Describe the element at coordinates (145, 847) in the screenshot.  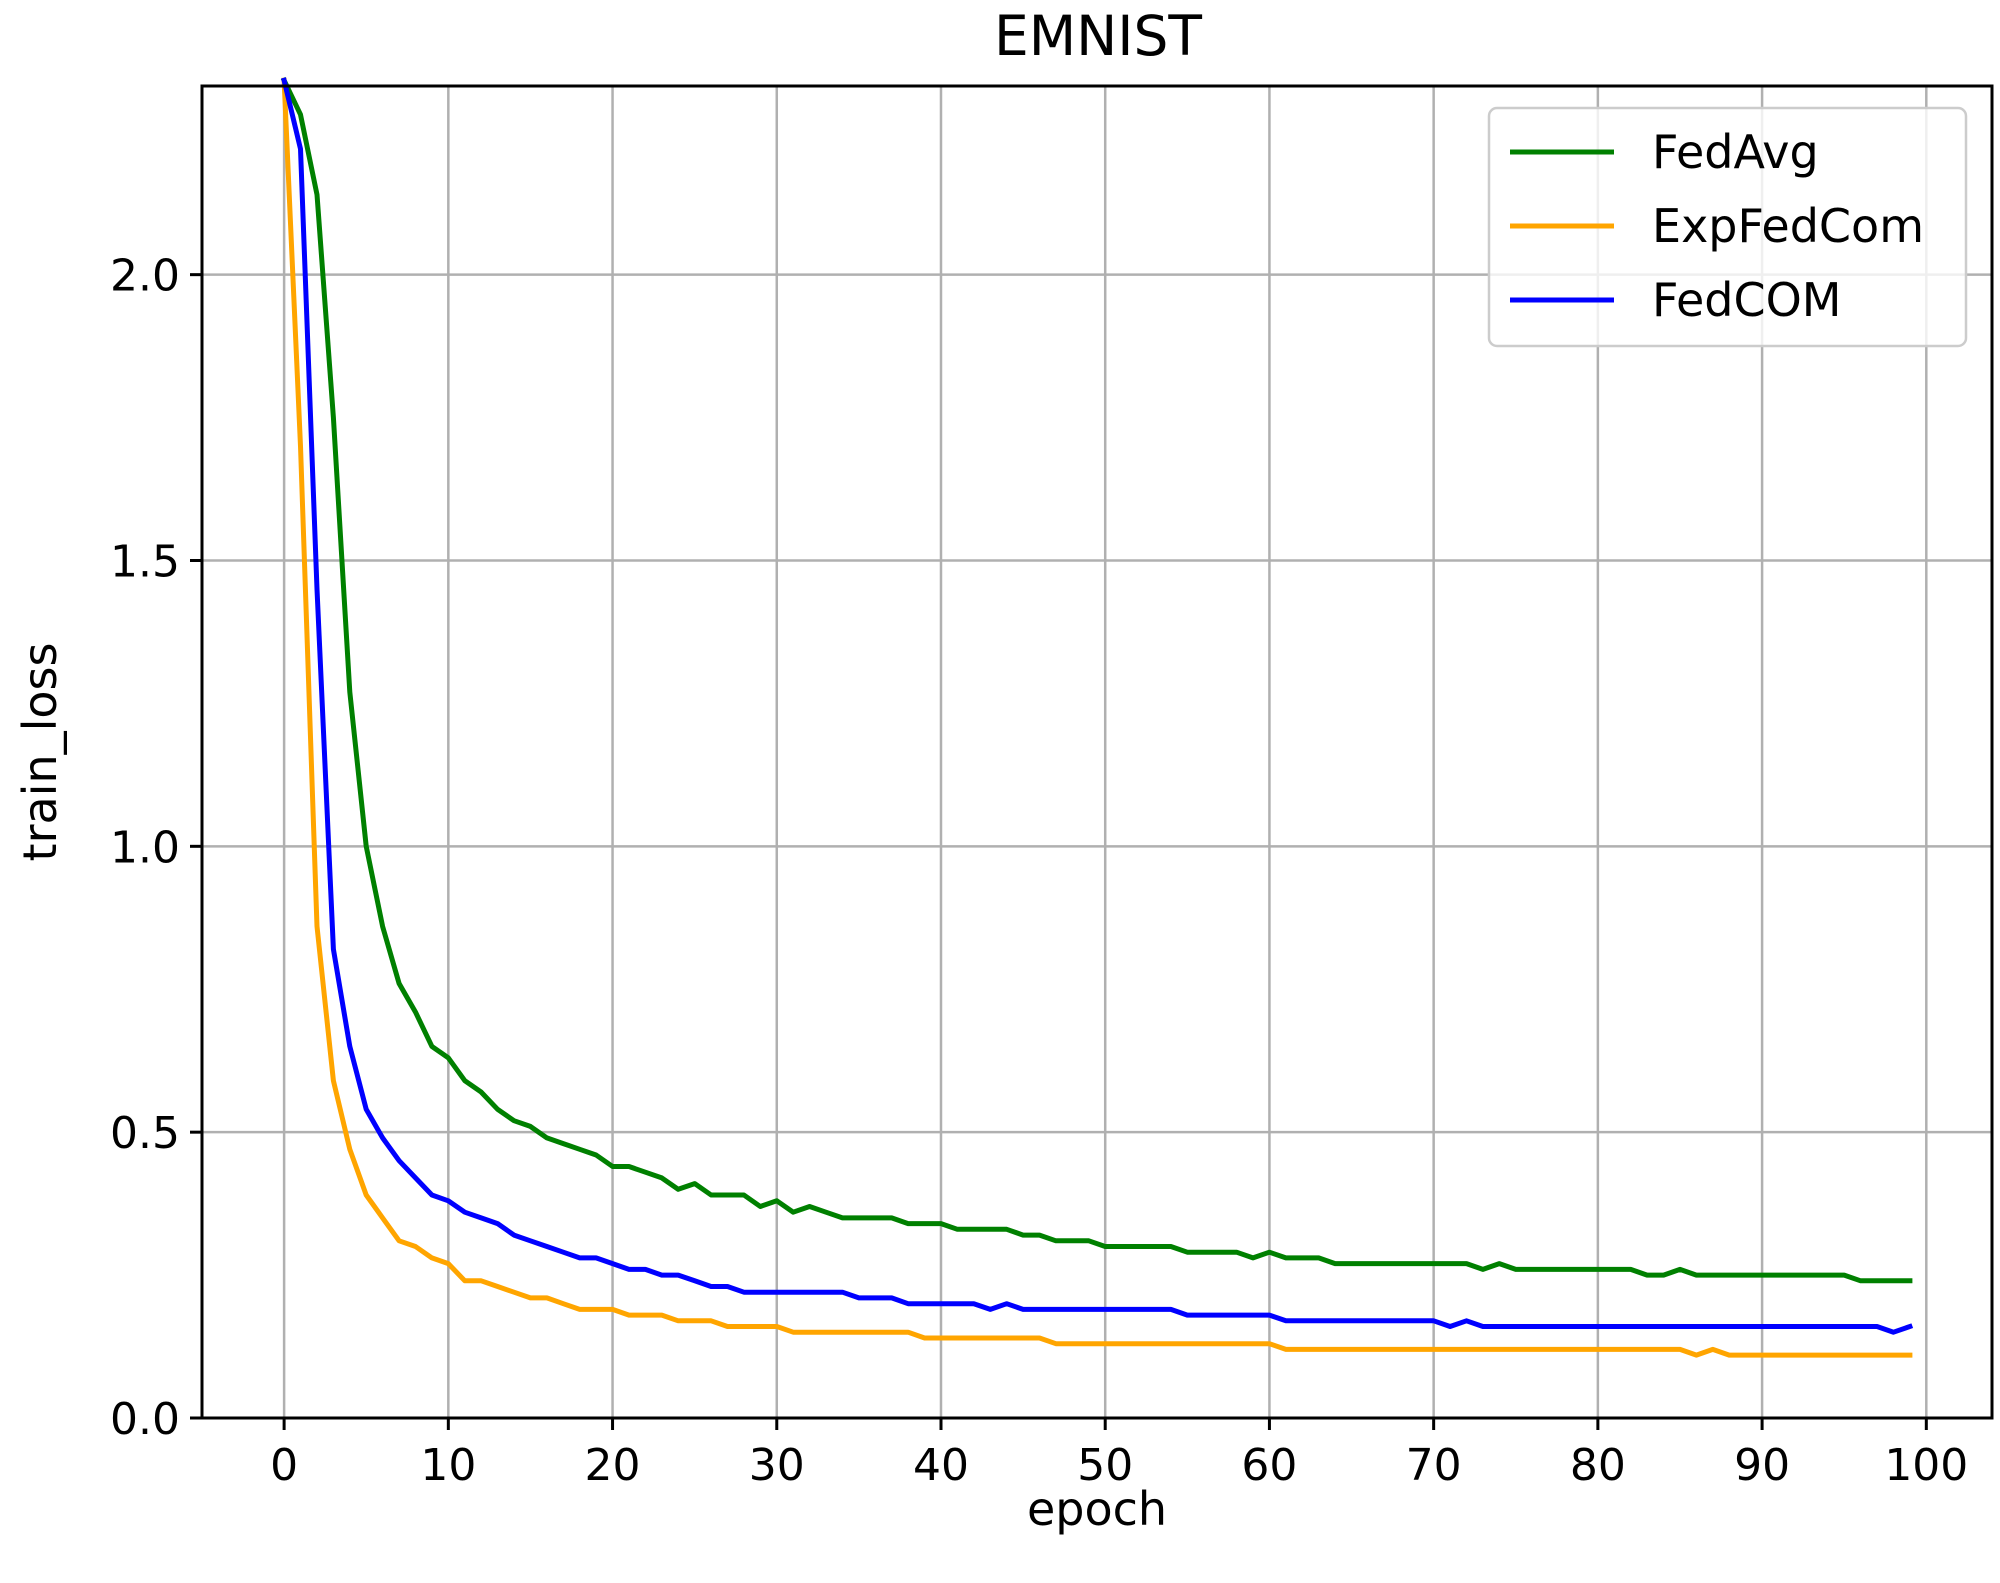
I see `y-tick-label: 1.0` at that location.